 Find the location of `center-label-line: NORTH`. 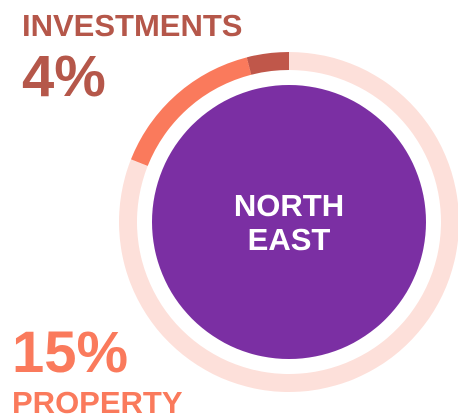

center-label-line: NORTH is located at coordinates (289, 205).